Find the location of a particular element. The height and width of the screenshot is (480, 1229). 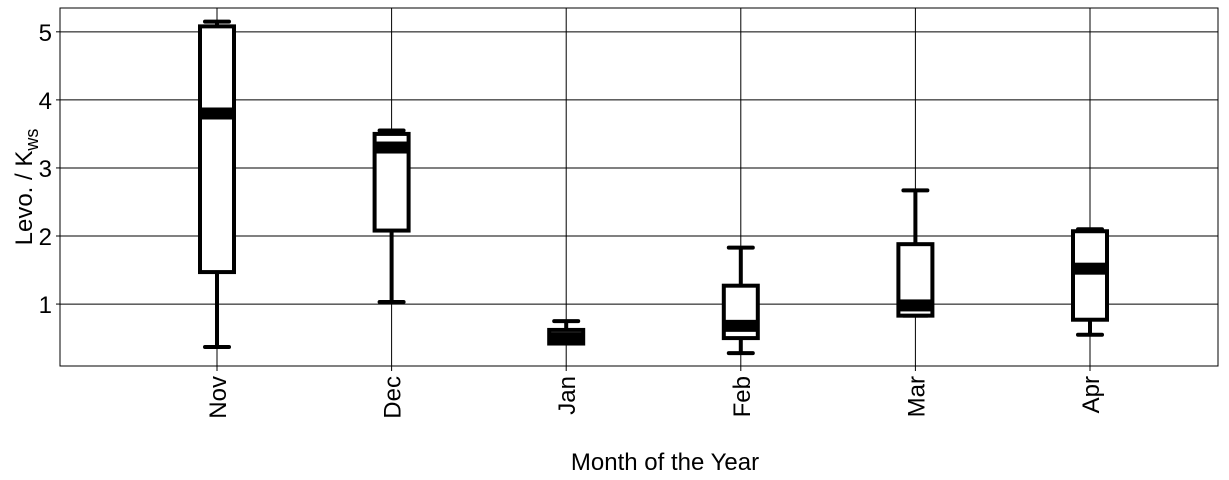

y-tick-label: 3 is located at coordinates (45, 169).